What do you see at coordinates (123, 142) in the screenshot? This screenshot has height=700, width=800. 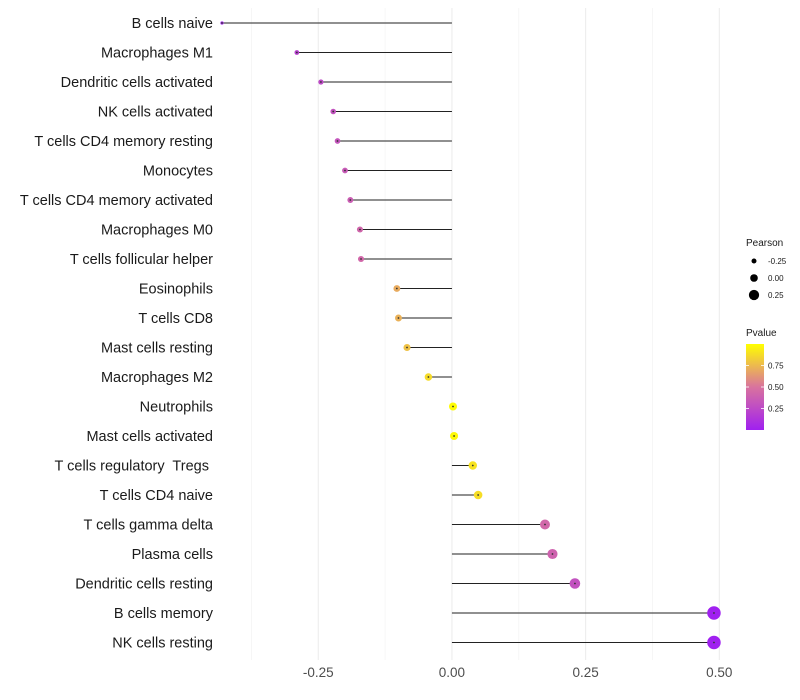 I see `category-label: T cells CD4 memory resting` at bounding box center [123, 142].